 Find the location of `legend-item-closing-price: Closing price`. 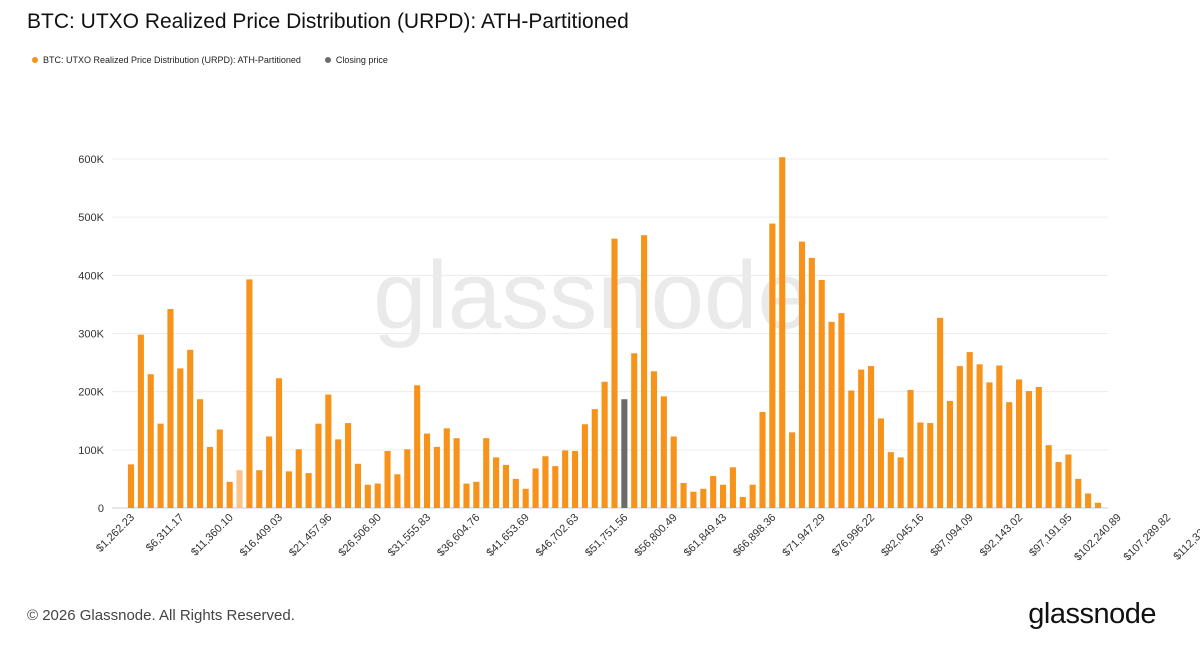

legend-item-closing-price: Closing price is located at coordinates (356, 60).